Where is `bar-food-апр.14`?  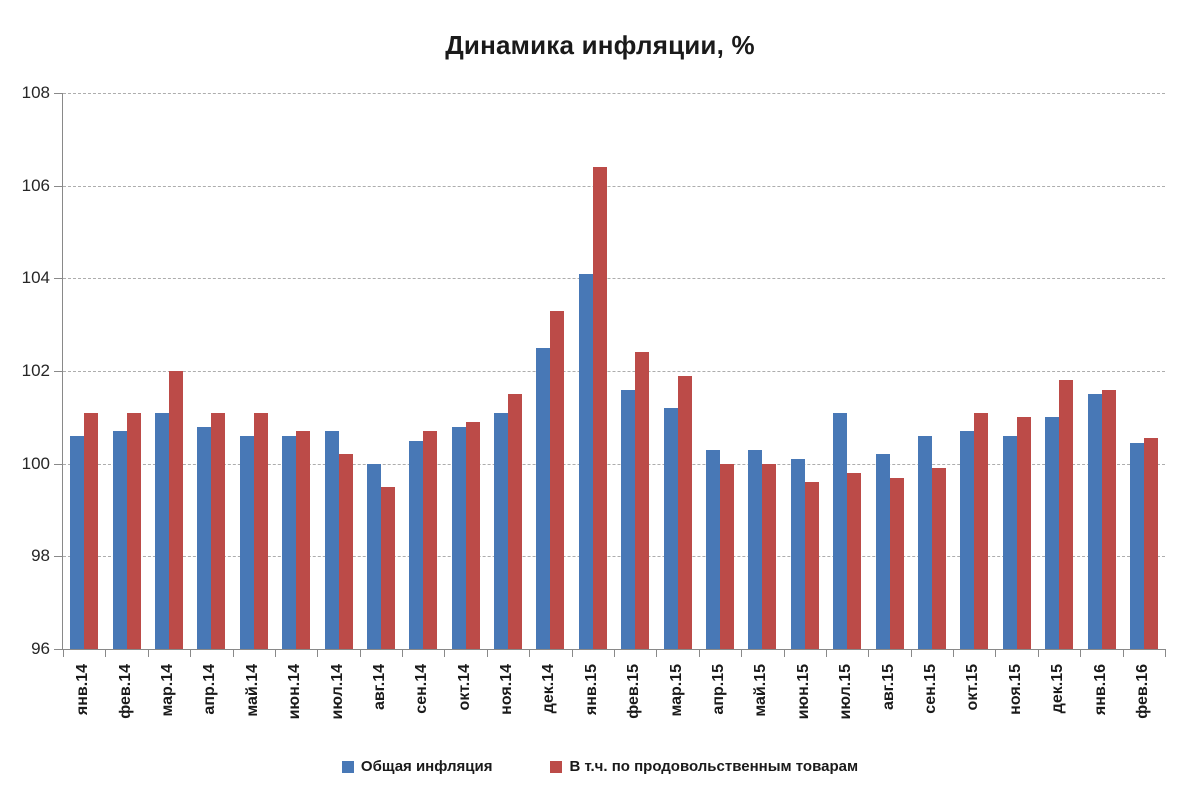 bar-food-апр.14 is located at coordinates (218, 530).